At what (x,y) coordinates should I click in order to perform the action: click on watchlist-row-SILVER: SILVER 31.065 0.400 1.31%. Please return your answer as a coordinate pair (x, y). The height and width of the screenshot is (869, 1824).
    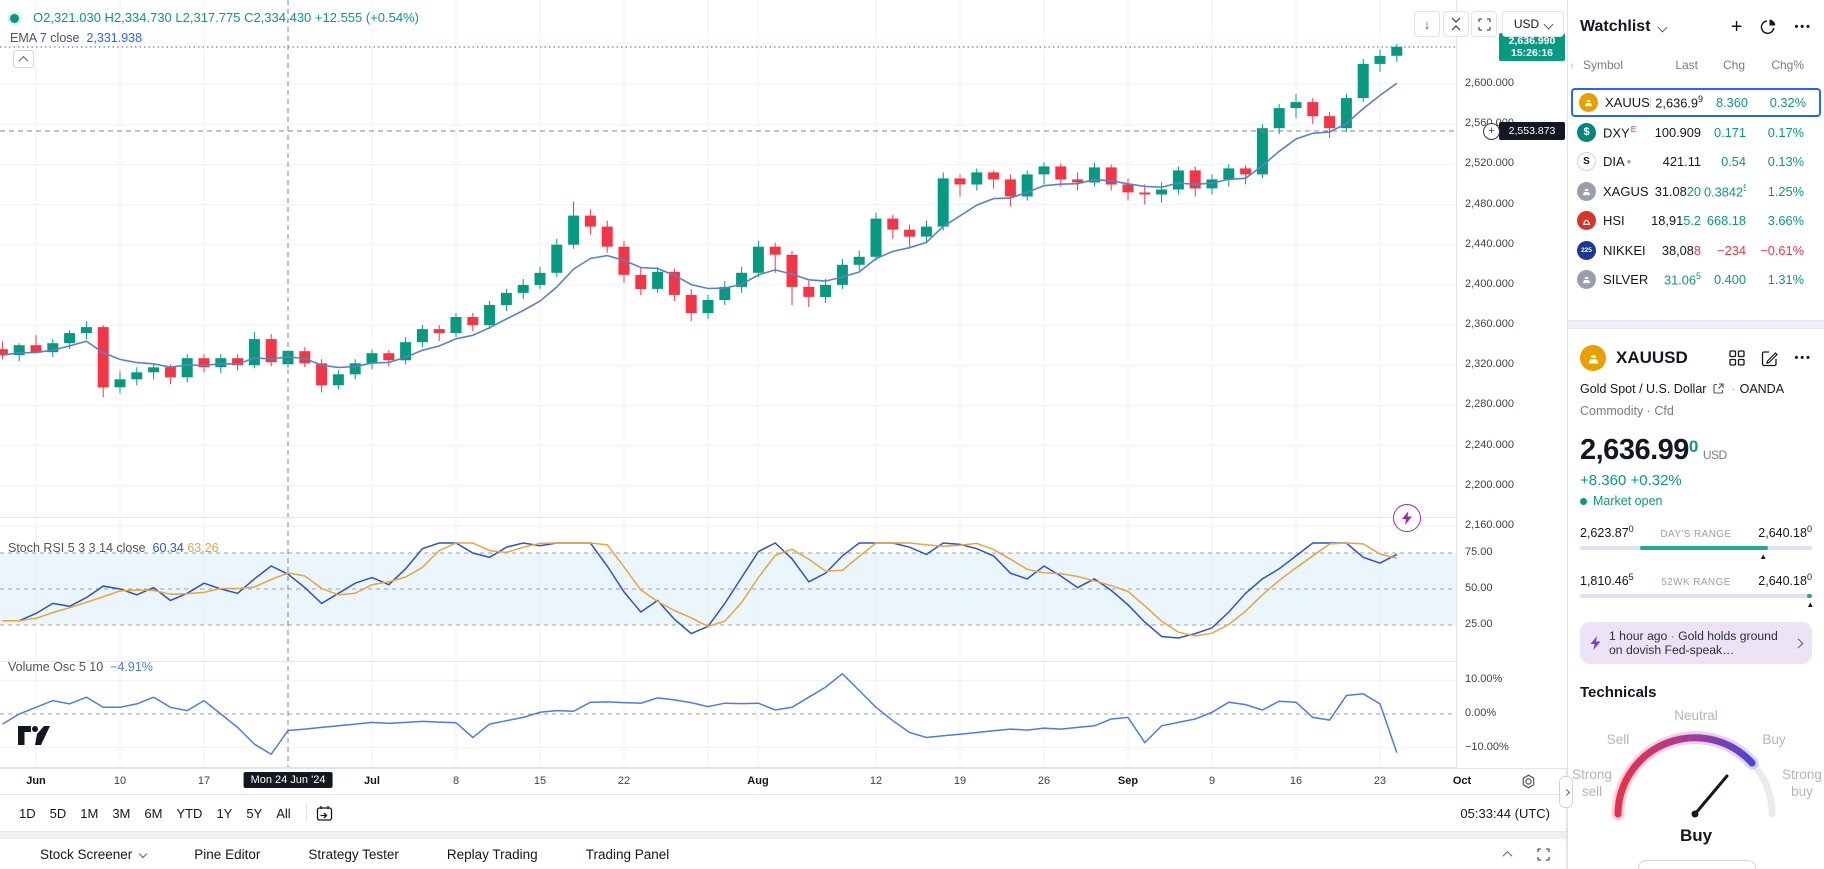
    Looking at the image, I should click on (1696, 279).